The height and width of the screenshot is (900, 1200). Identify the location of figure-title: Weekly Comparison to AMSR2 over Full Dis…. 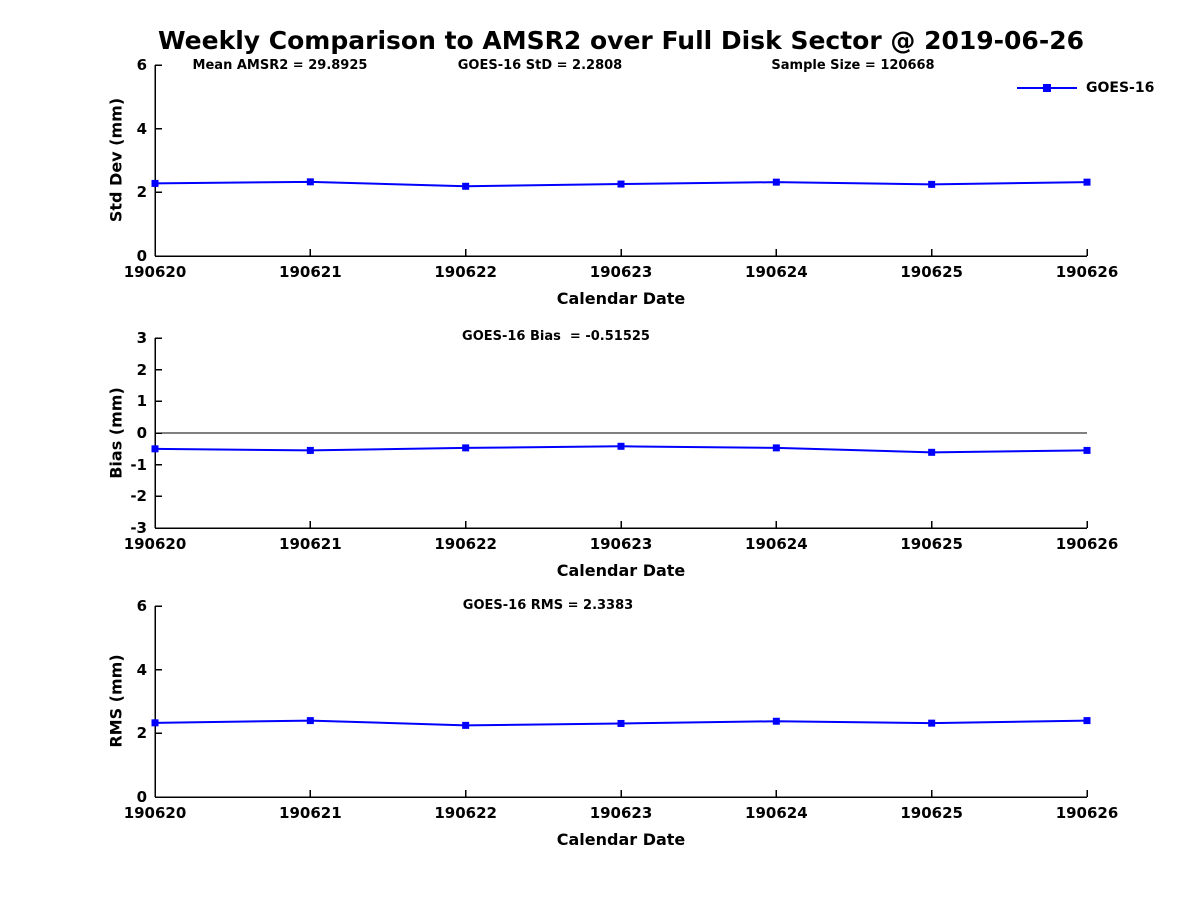
(620, 40).